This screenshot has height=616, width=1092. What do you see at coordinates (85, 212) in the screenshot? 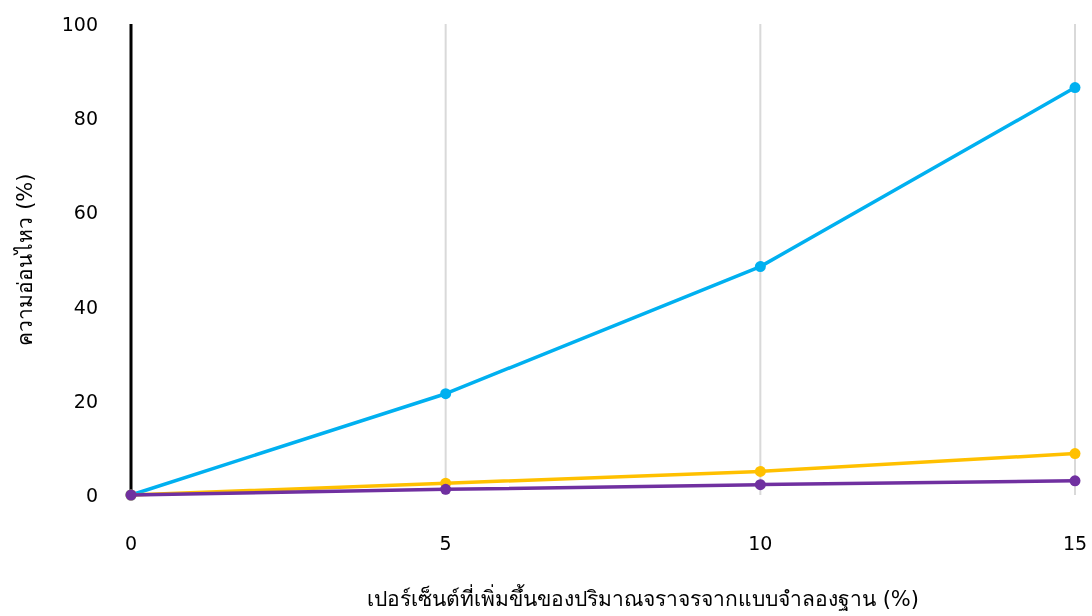
I see `y-tick-label: 60` at bounding box center [85, 212].